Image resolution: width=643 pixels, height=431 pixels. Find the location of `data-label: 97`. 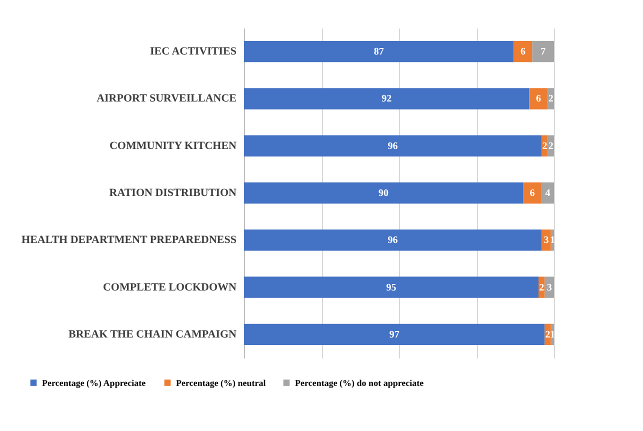

data-label: 97 is located at coordinates (394, 334).